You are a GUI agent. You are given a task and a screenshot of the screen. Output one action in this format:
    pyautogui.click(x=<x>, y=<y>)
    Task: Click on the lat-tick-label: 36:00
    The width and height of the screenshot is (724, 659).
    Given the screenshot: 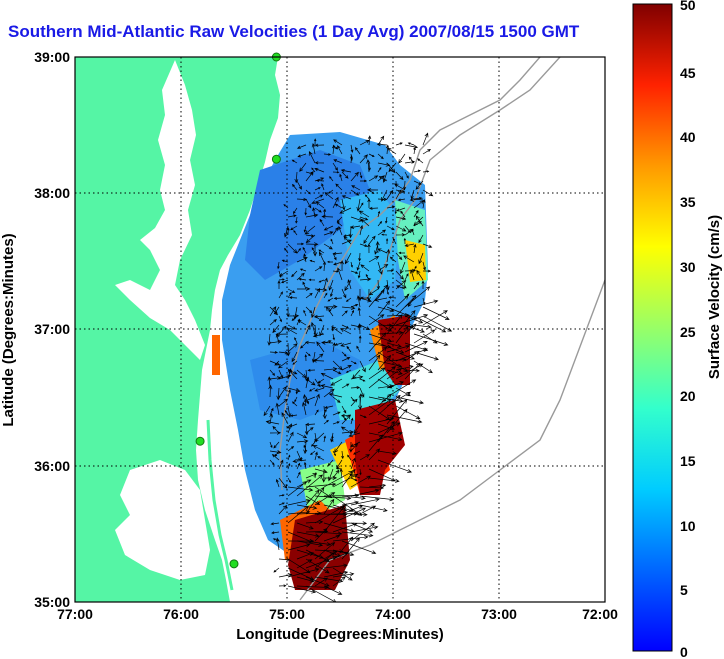 What is the action you would take?
    pyautogui.click(x=52, y=466)
    